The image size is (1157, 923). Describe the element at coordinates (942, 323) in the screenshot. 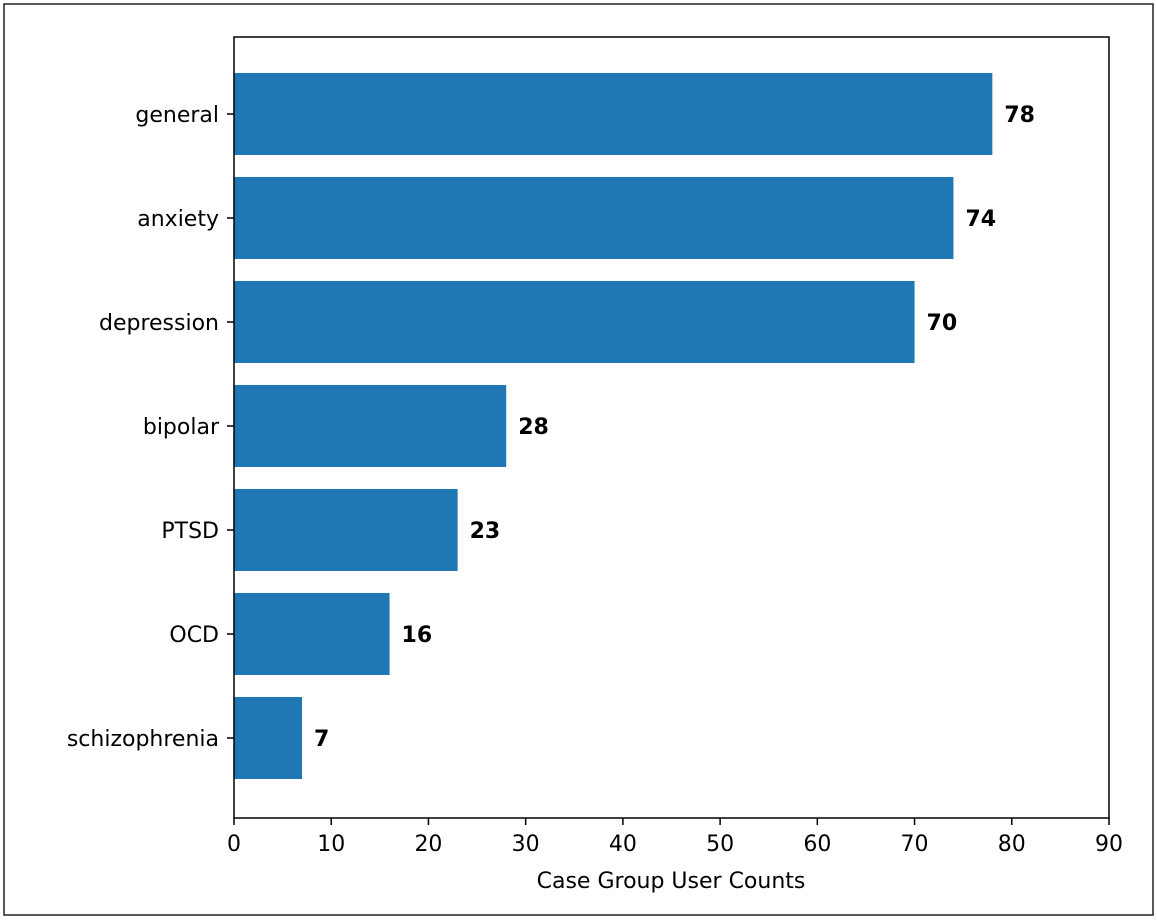

I see `value-label-depression: 70` at that location.